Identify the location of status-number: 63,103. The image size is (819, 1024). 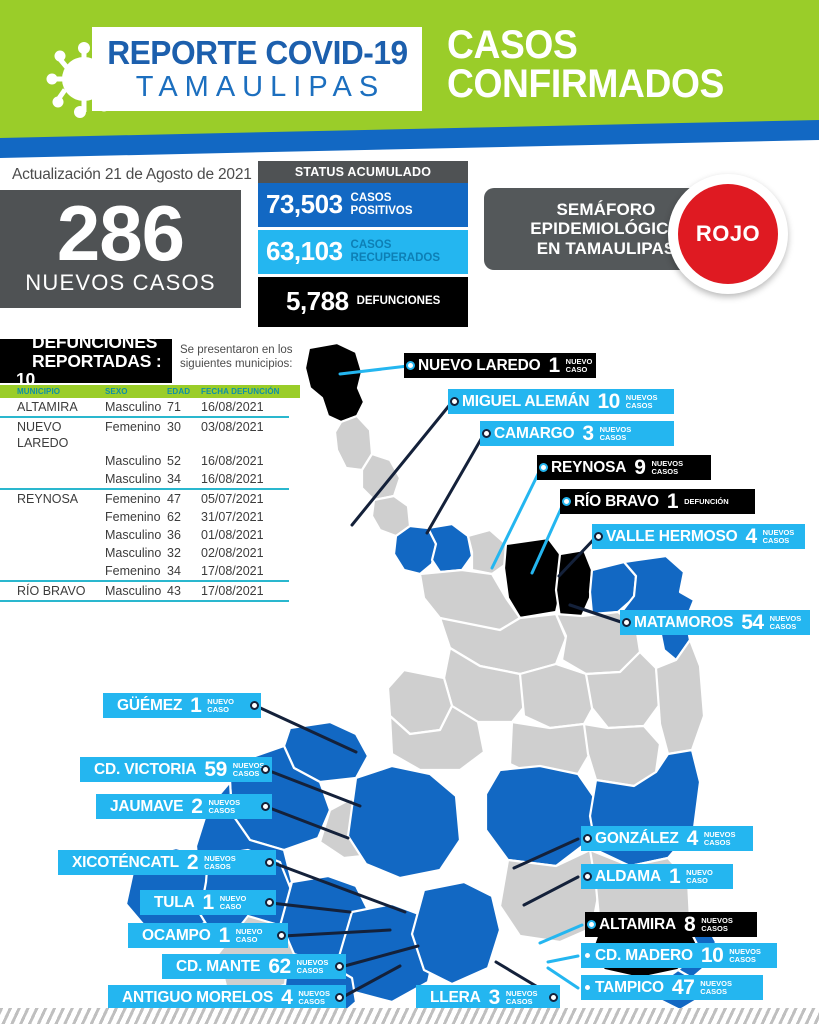
(304, 251).